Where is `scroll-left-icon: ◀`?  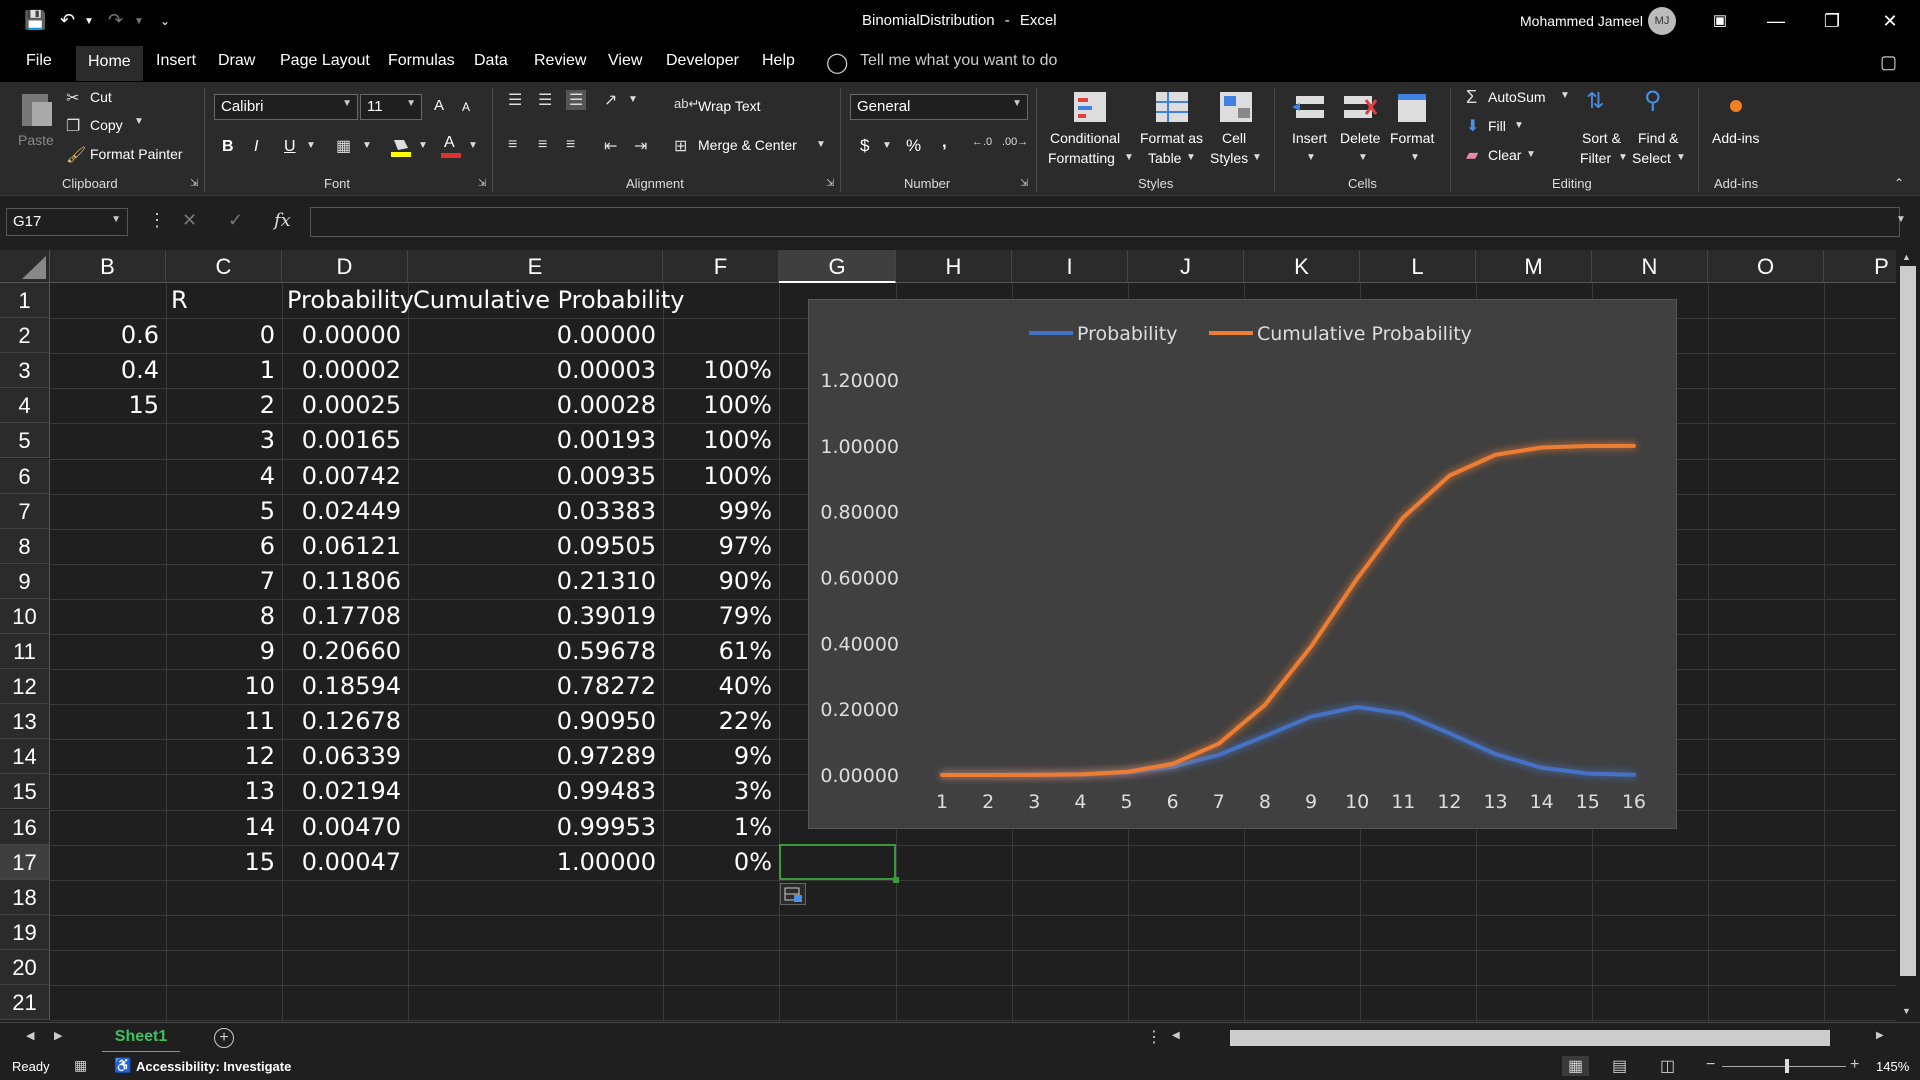
scroll-left-icon: ◀ is located at coordinates (1176, 1035).